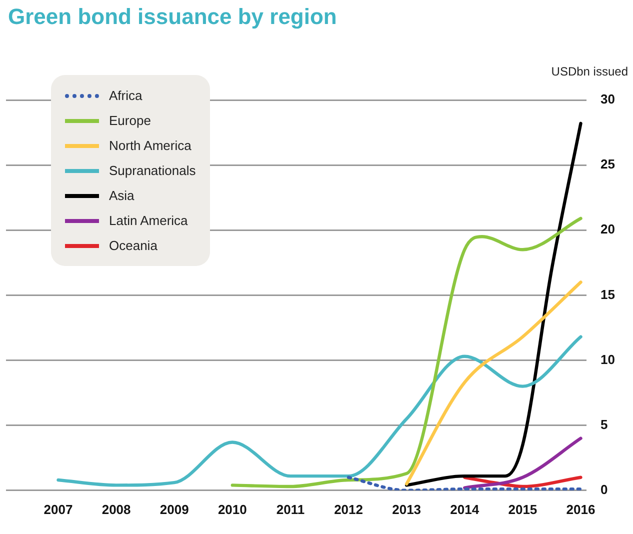 The image size is (633, 534). What do you see at coordinates (407, 509) in the screenshot?
I see `x-tick-label: 2013` at bounding box center [407, 509].